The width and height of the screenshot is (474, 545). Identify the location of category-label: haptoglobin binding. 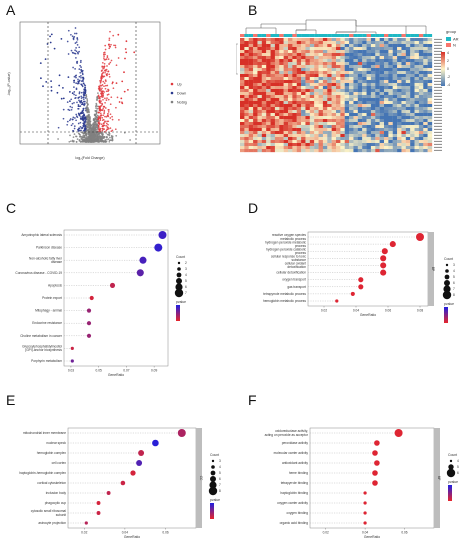
(294, 493).